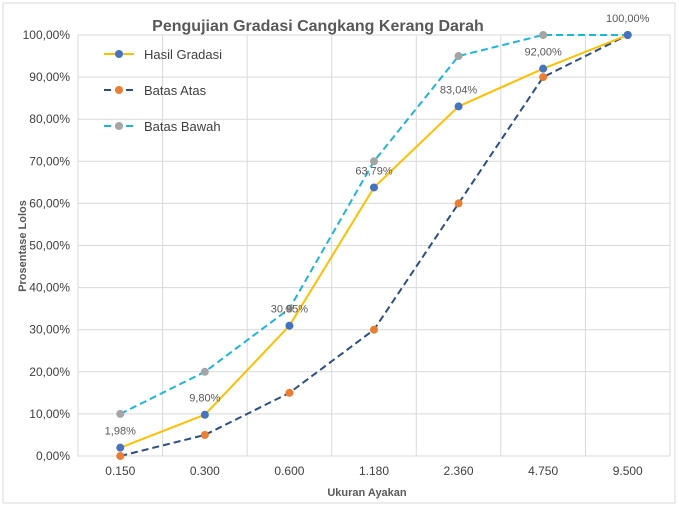  I want to click on y-tick-label: 60,00%, so click(49, 203).